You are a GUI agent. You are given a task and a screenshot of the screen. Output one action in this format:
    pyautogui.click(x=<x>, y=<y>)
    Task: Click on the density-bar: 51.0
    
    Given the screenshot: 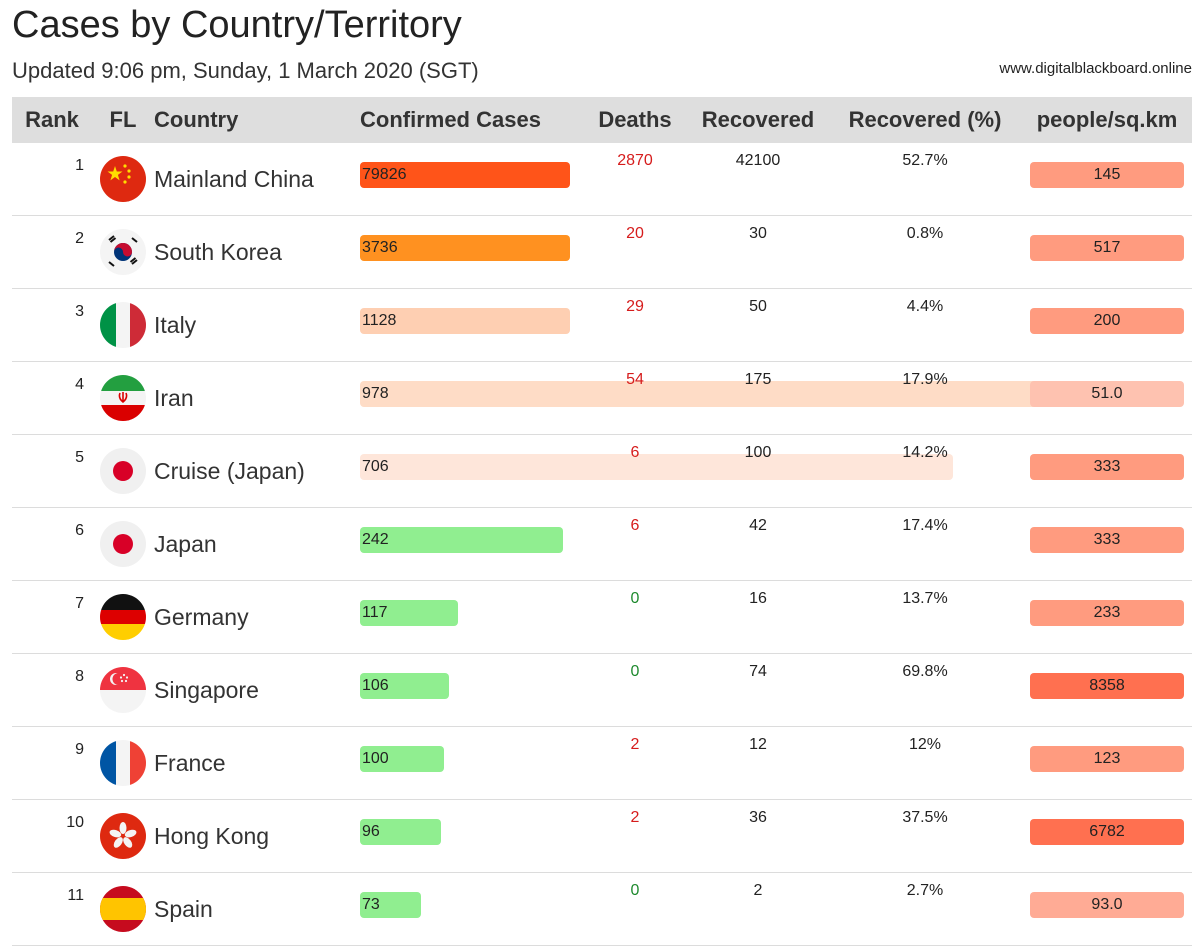 What is the action you would take?
    pyautogui.click(x=1107, y=394)
    